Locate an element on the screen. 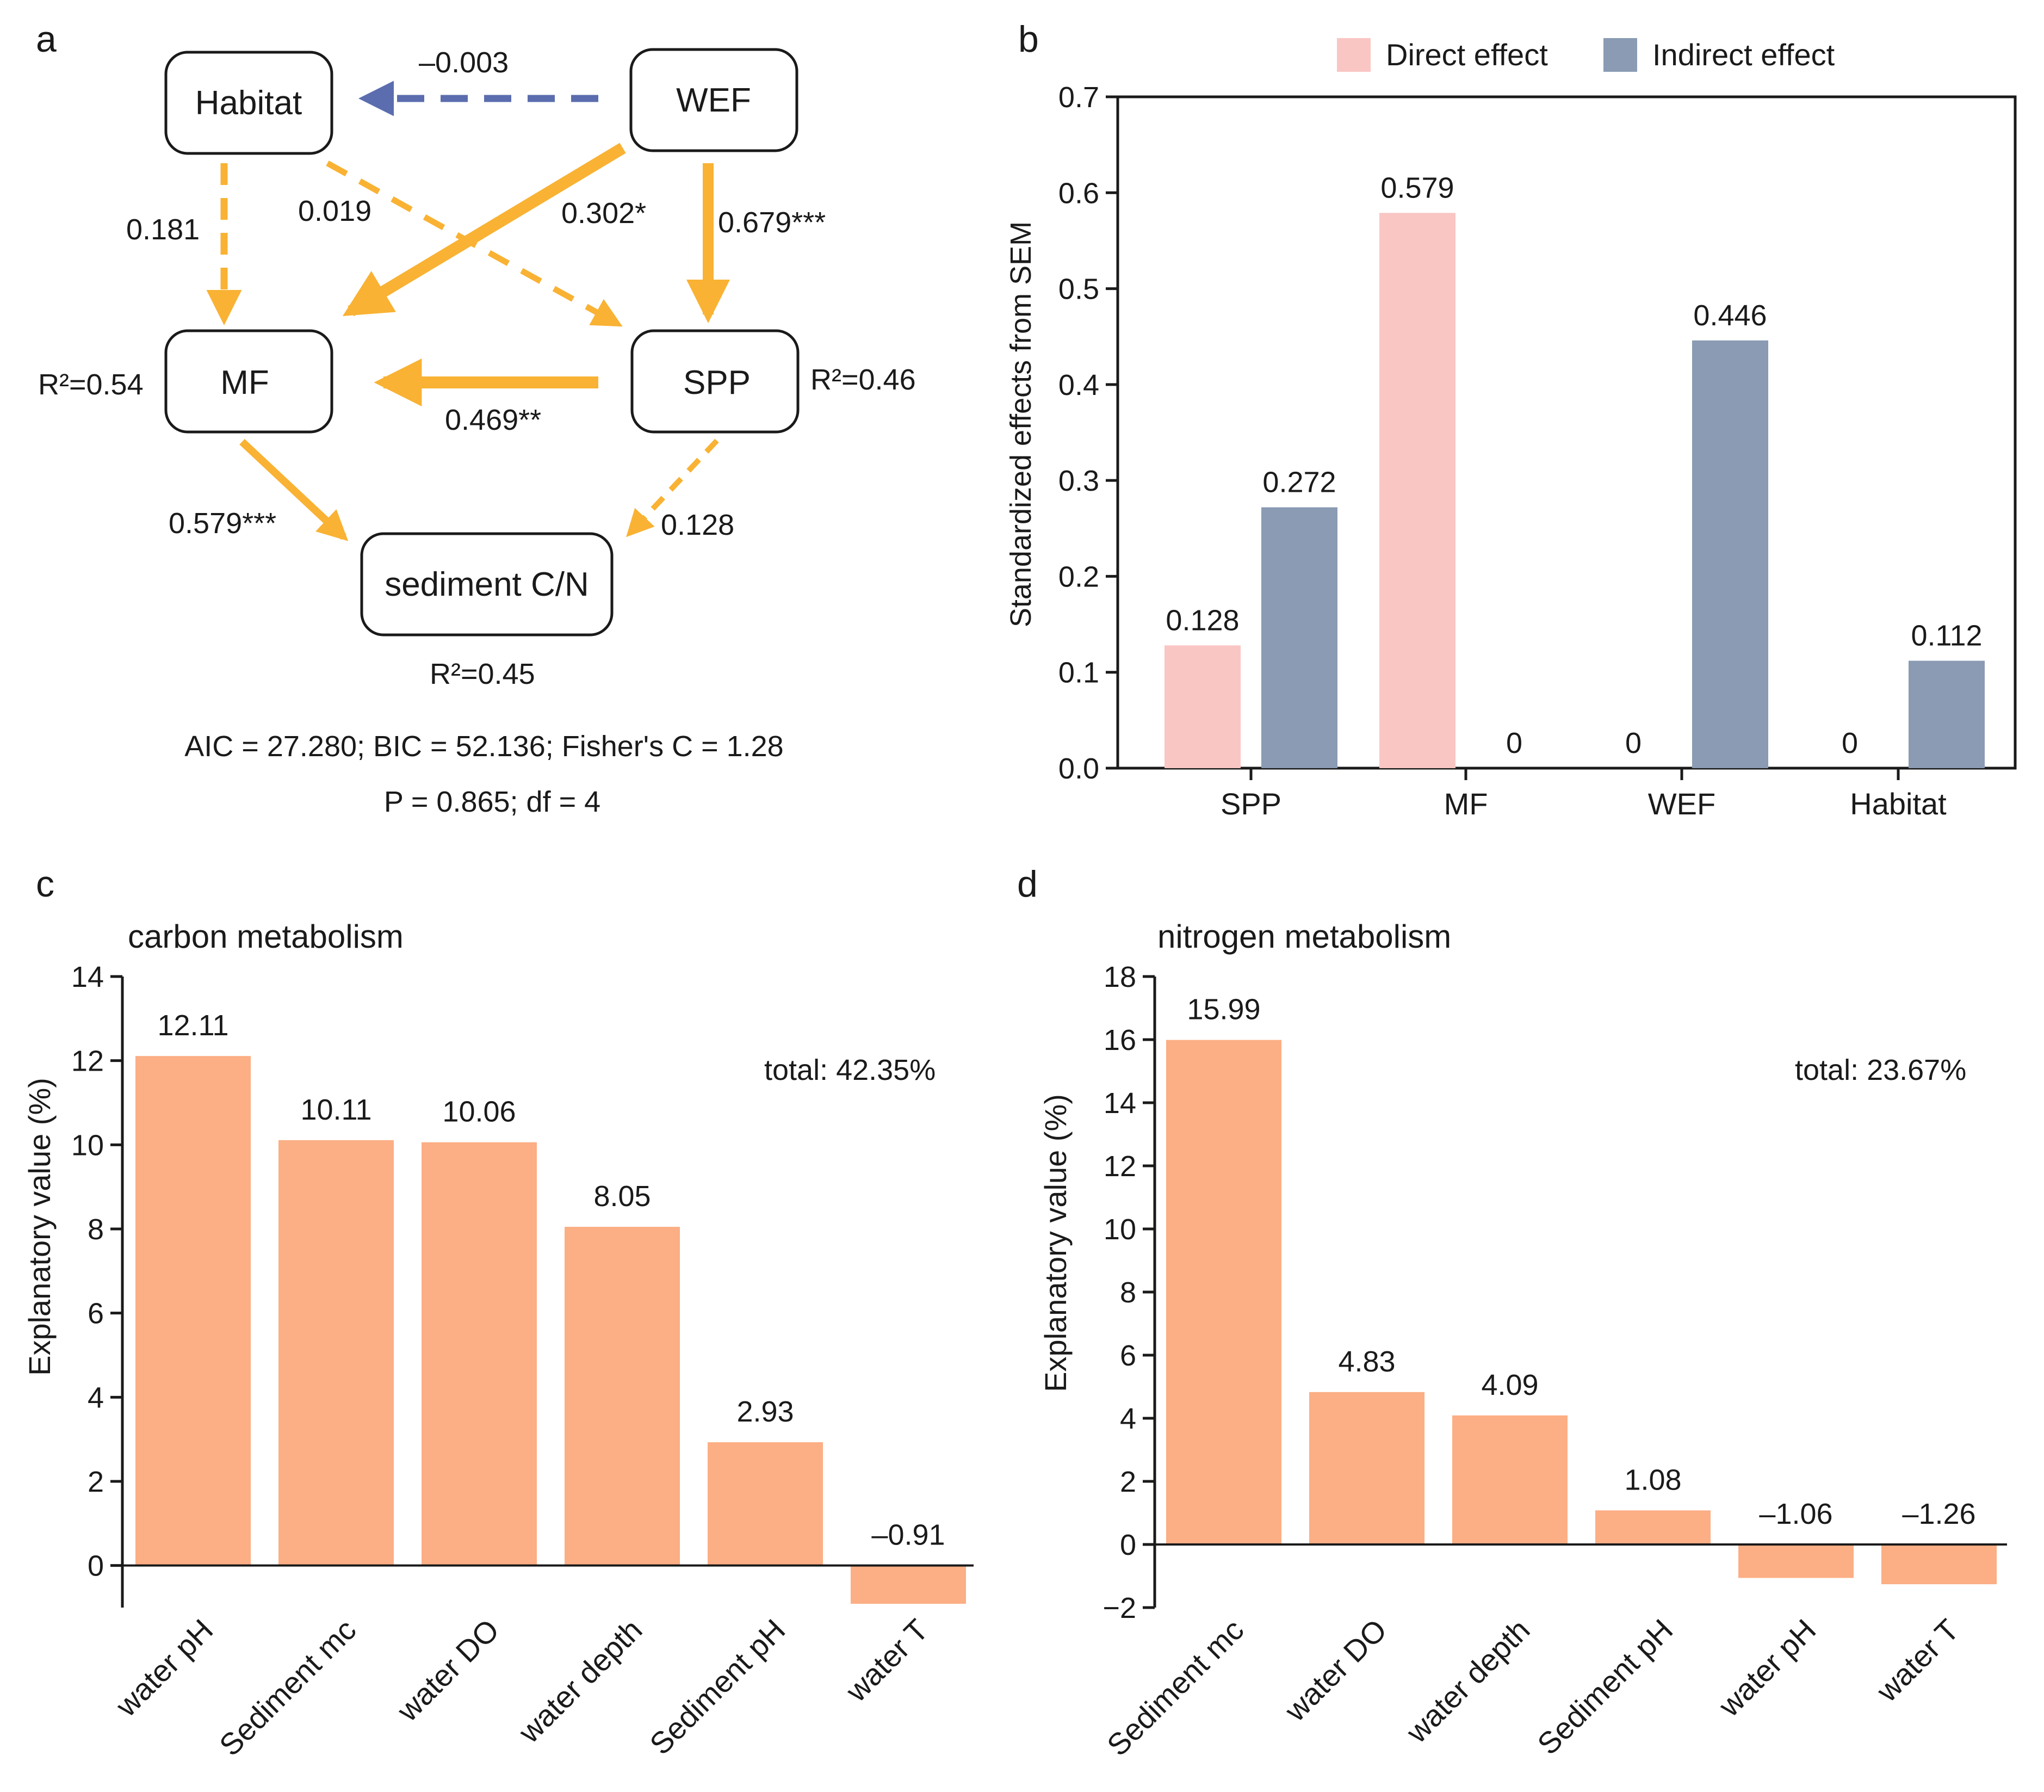 This screenshot has height=1792, width=2044. x-tick-label: Habitat is located at coordinates (1898, 804).